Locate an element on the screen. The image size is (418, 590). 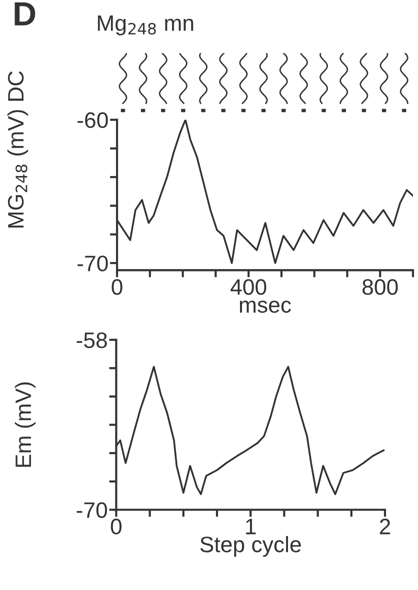
text: D is located at coordinates (25, 14).